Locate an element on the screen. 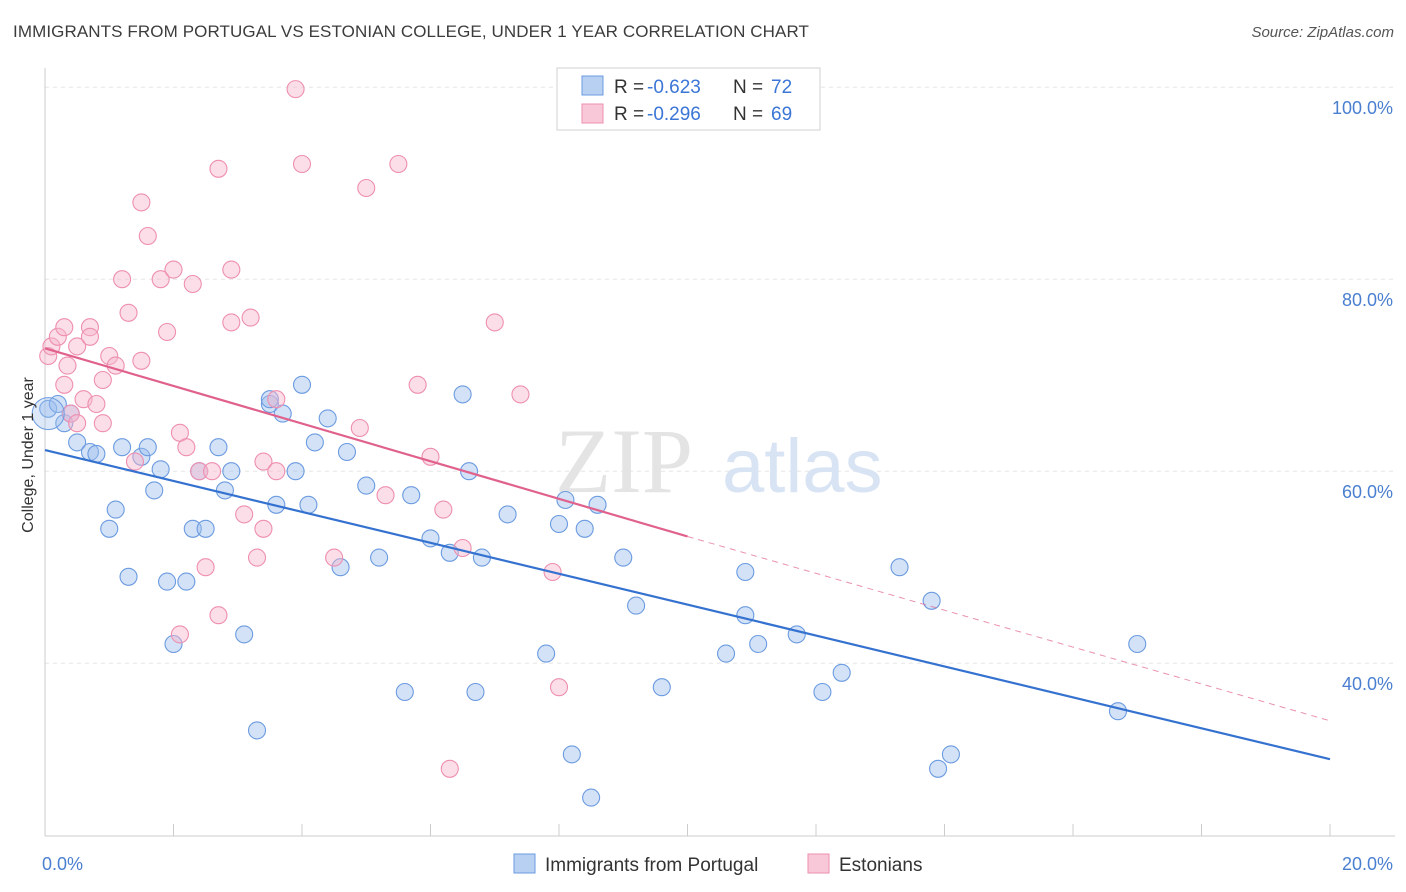  legend-r-value-portugal: -0.623 is located at coordinates (674, 87).